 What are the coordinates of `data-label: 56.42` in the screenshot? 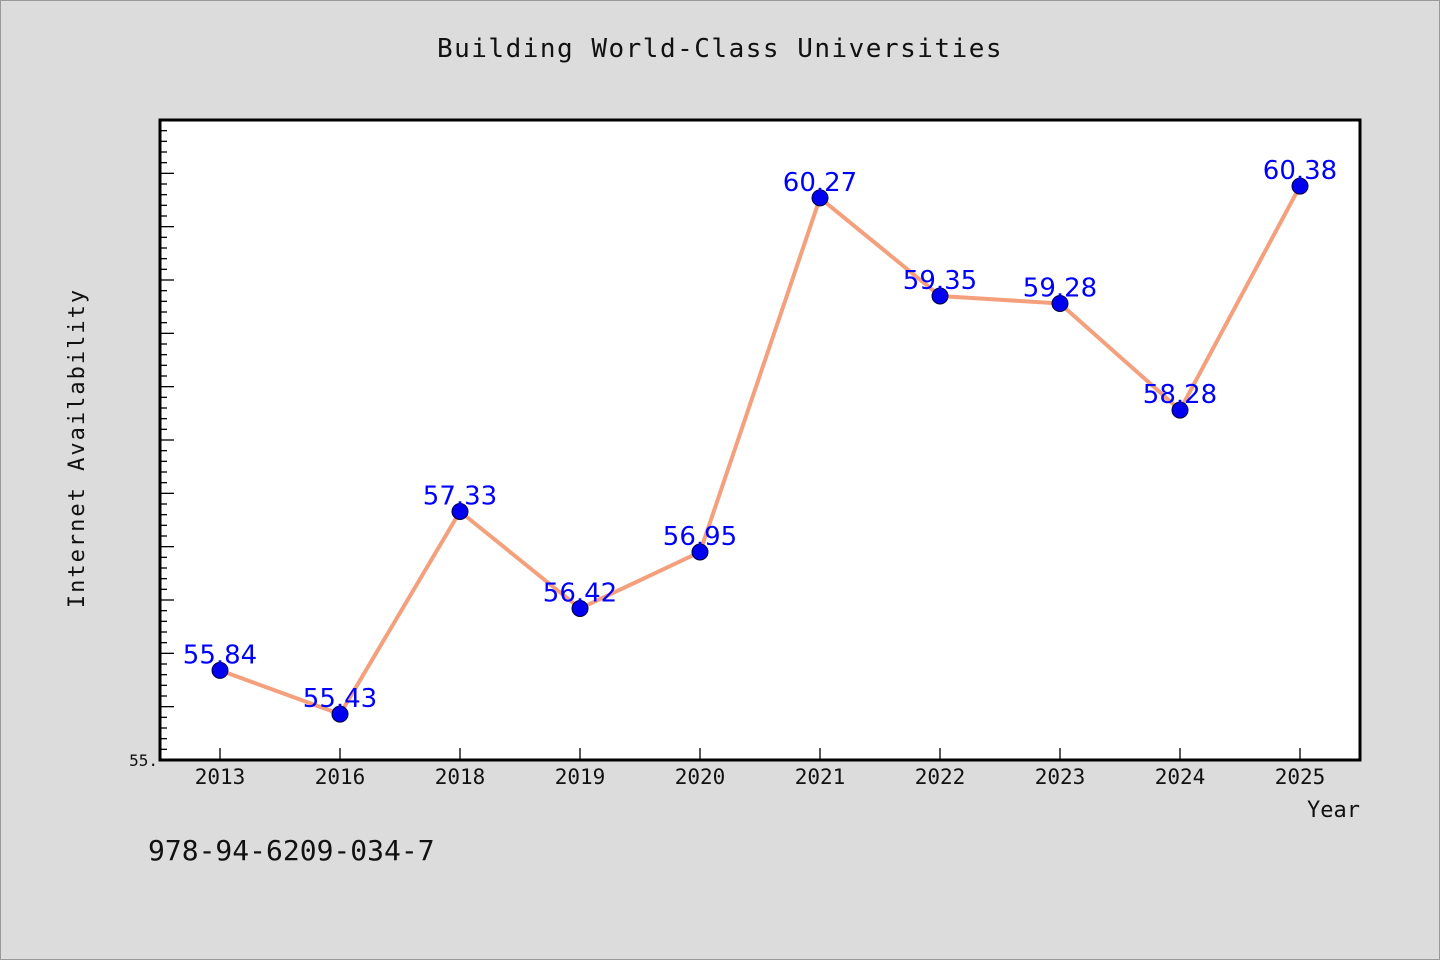 It's located at (580, 594).